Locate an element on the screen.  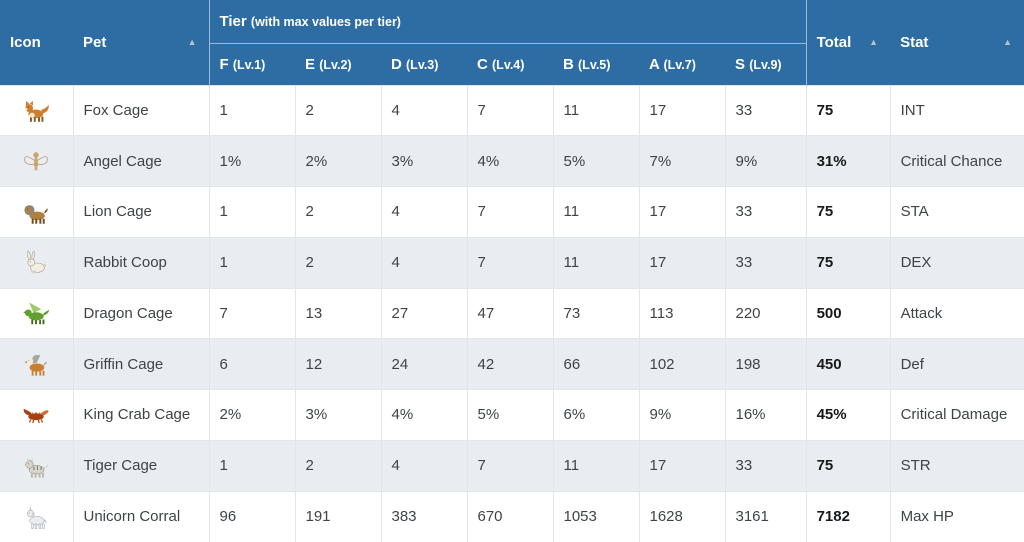
tier-value-cell: 11 is located at coordinates (596, 110).